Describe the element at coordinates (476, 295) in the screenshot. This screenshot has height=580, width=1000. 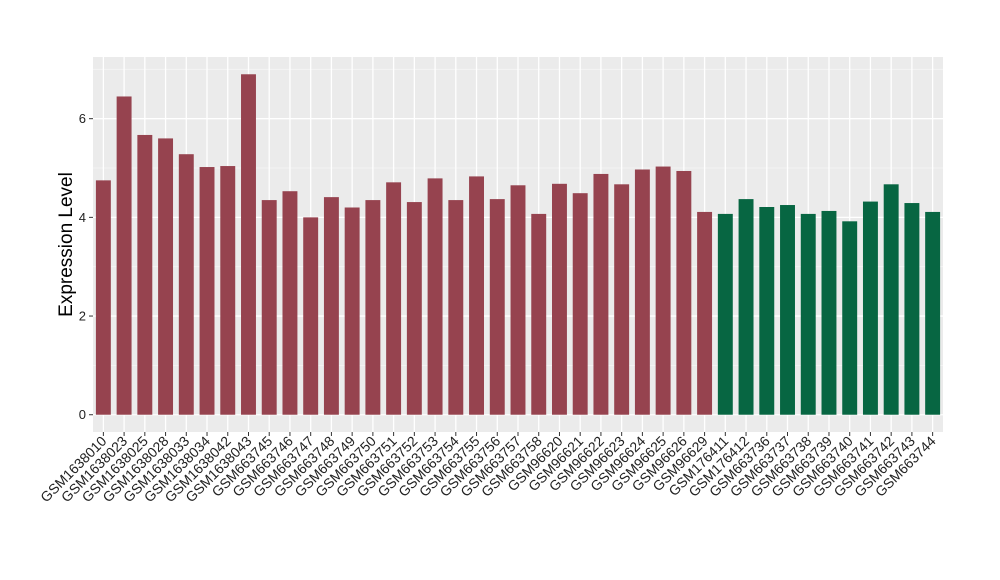
I see `bar-GSM663755` at that location.